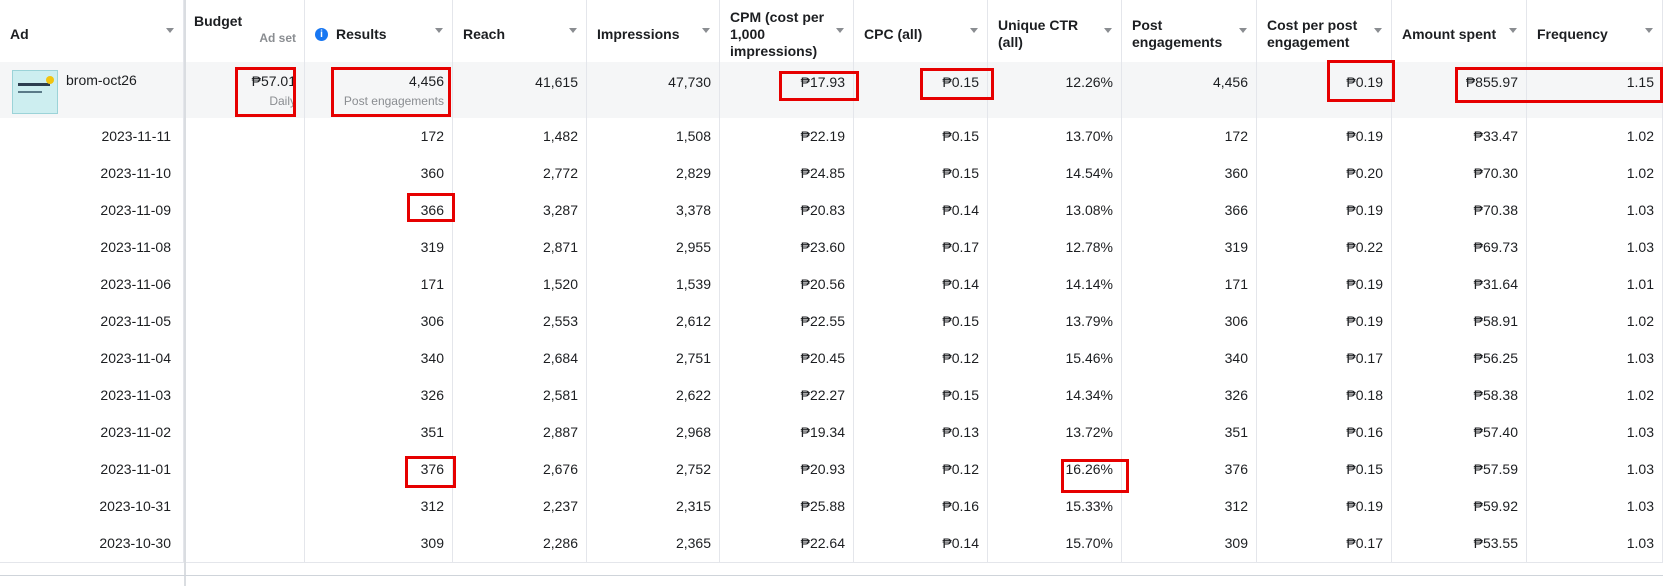 This screenshot has width=1663, height=586. What do you see at coordinates (1364, 469) in the screenshot?
I see `cell-value: ₱0.15` at bounding box center [1364, 469].